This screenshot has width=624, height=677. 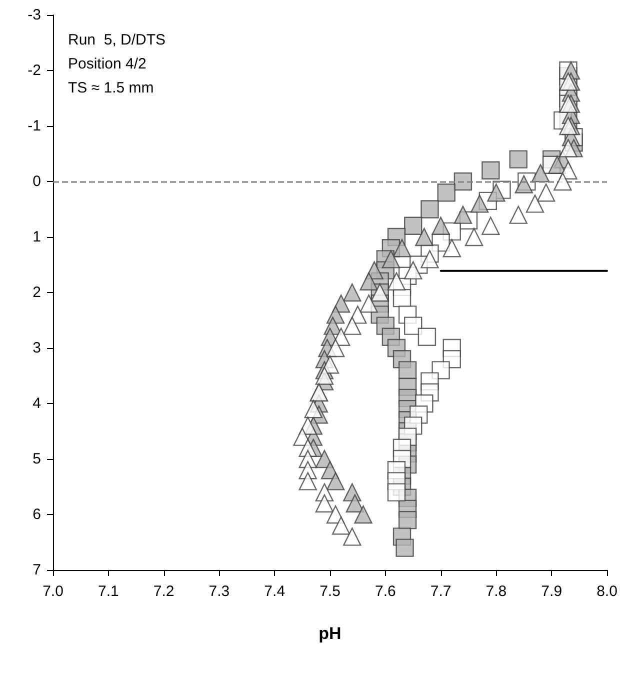 What do you see at coordinates (551, 591) in the screenshot?
I see `x-tick-label: 7.9` at bounding box center [551, 591].